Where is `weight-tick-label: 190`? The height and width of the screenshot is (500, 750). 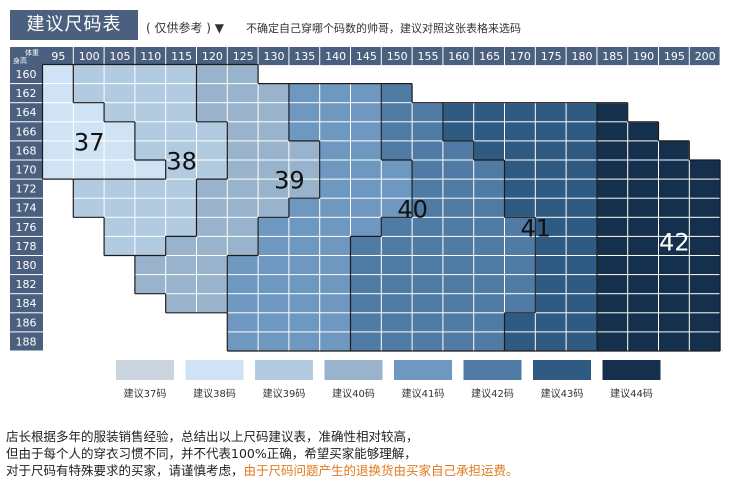 weight-tick-label: 190 is located at coordinates (643, 56).